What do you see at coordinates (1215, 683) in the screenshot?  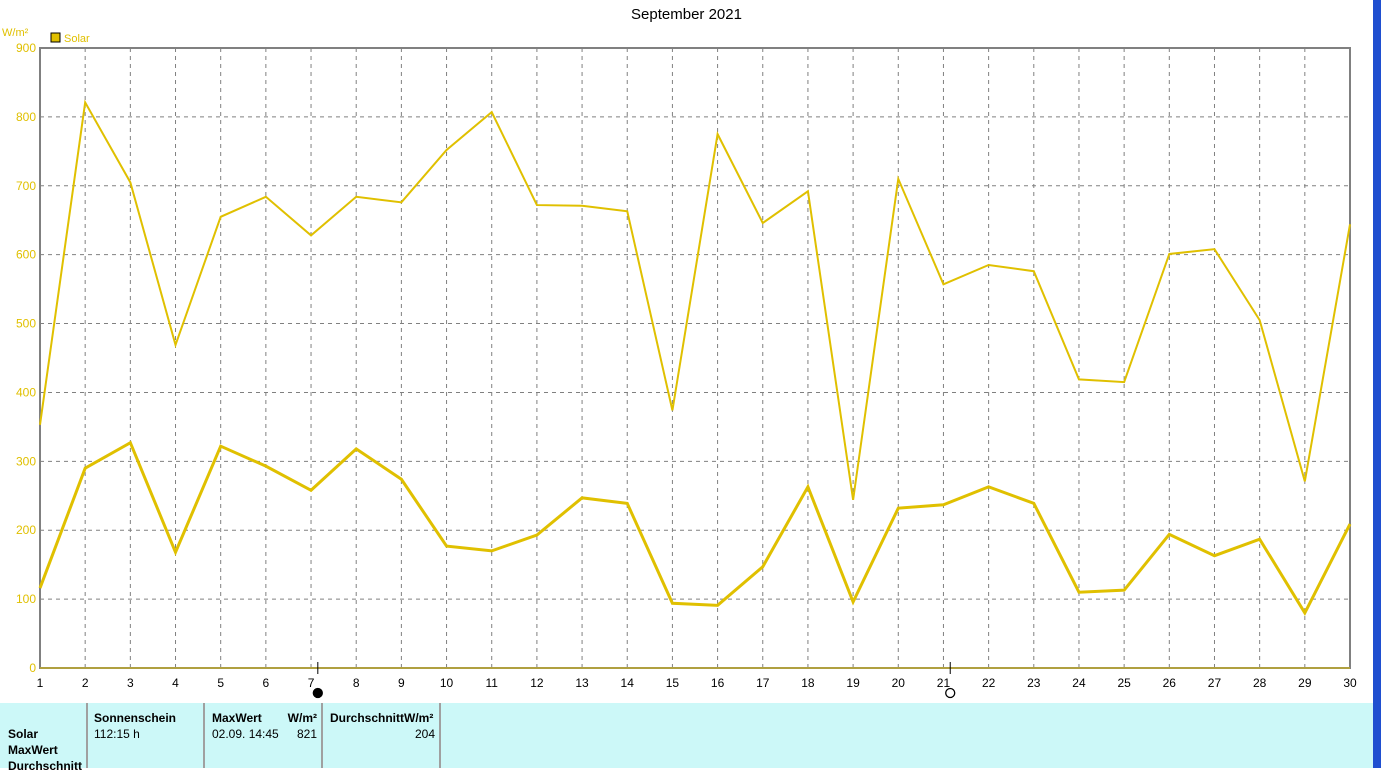 I see `x-tick-label: 27` at bounding box center [1215, 683].